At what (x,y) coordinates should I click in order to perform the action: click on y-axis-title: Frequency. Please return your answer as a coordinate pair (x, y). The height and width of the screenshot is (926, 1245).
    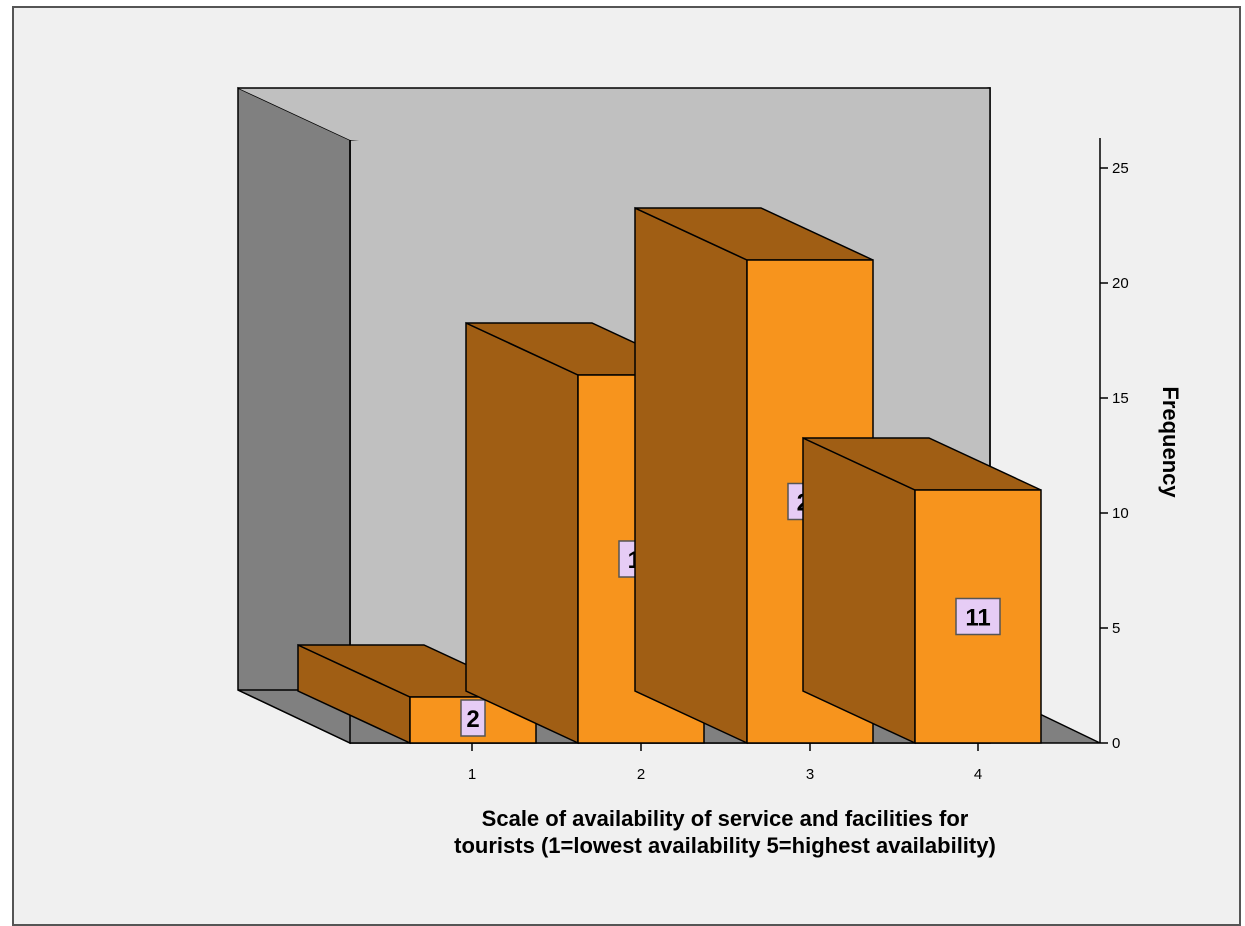
    Looking at the image, I should click on (1170, 442).